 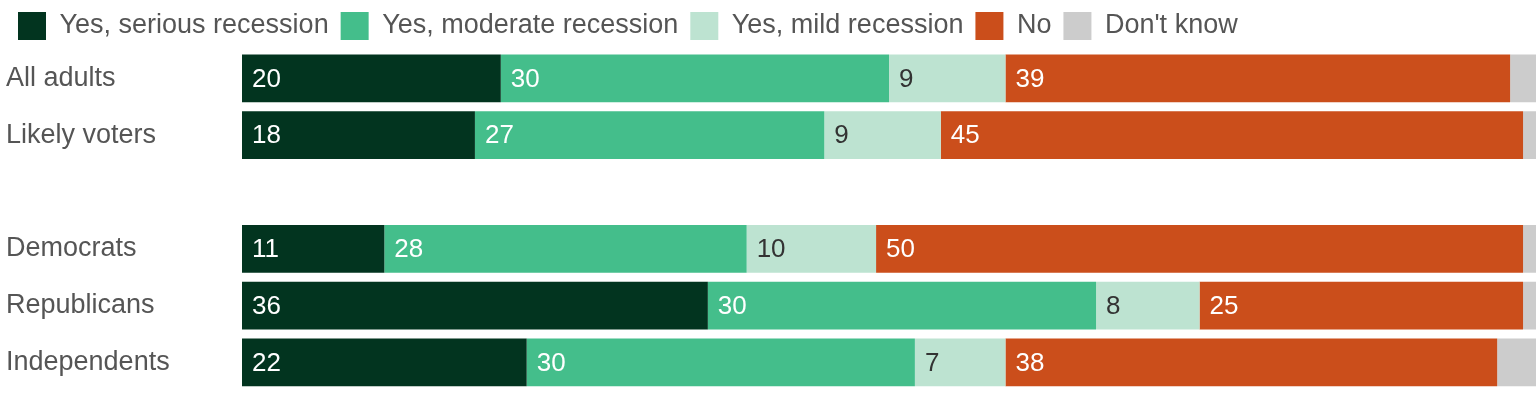 What do you see at coordinates (80, 304) in the screenshot?
I see `y-tick-label: Republicans` at bounding box center [80, 304].